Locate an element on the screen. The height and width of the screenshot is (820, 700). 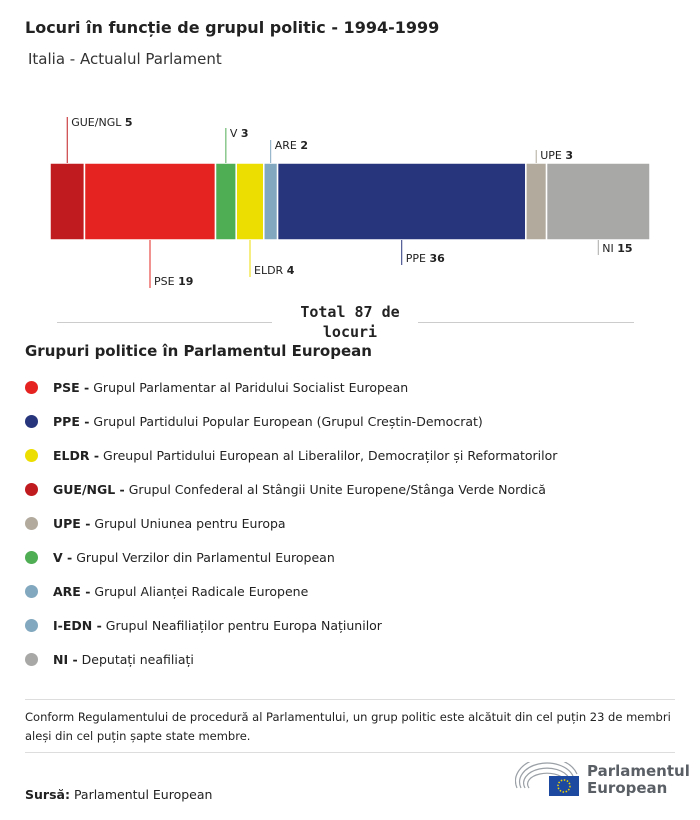
legend-name: Grupul Uniunea pentru Europa is located at coordinates (190, 523).